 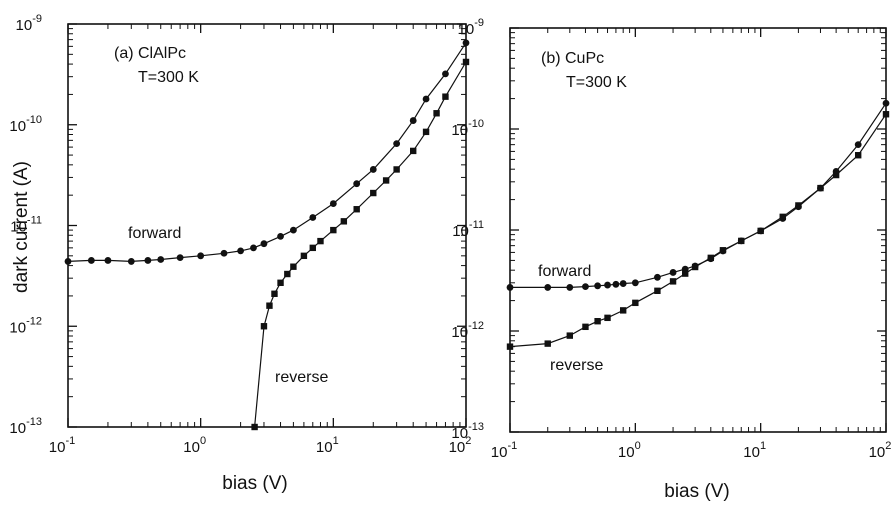 I want to click on panel-b-temperature: T=300 K, so click(x=596, y=82).